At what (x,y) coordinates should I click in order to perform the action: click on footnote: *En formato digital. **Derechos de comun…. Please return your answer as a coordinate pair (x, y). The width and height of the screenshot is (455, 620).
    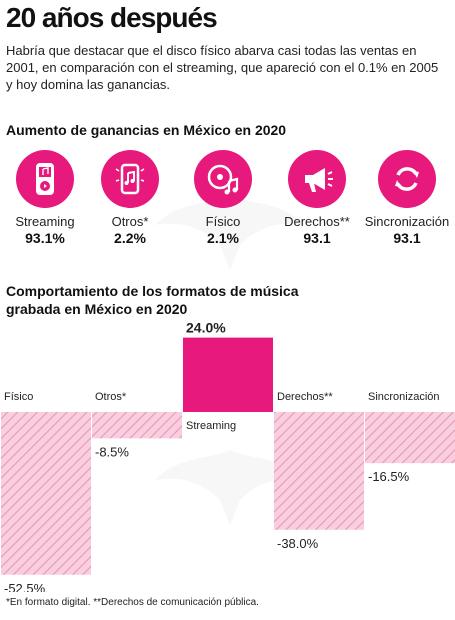
    Looking at the image, I should click on (132, 602).